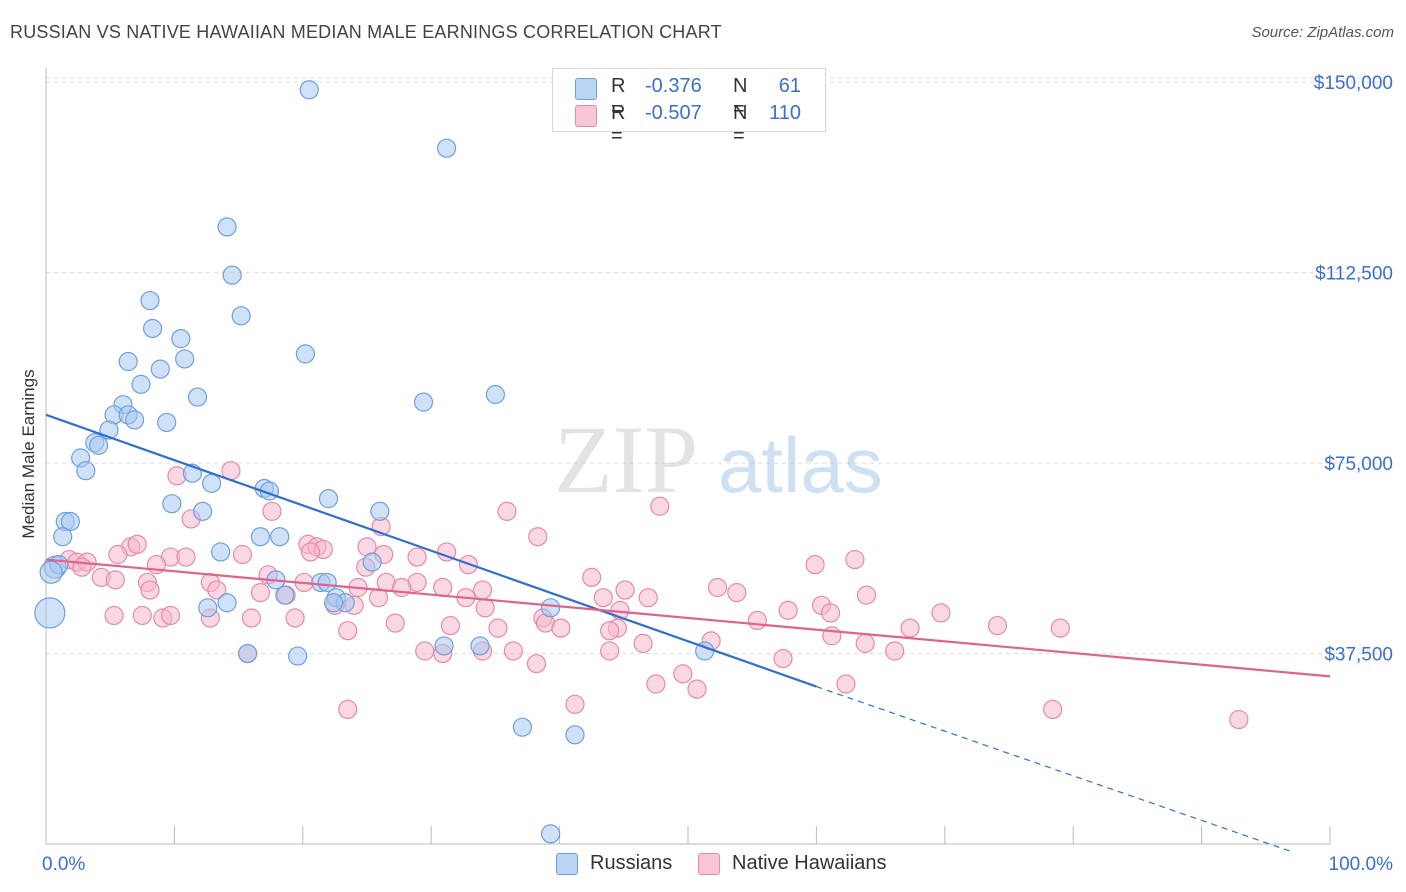  Describe the element at coordinates (1054, 769) in the screenshot. I see `russians-trend-extension` at that location.